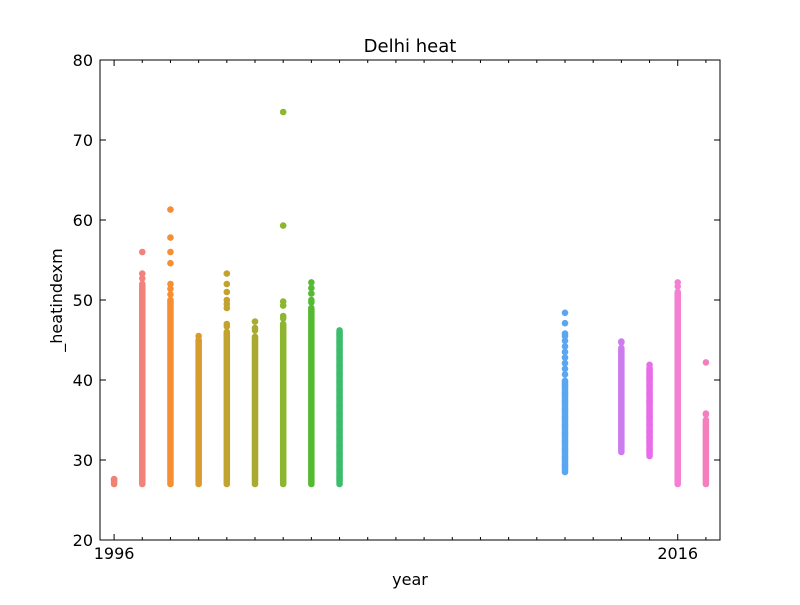 The height and width of the screenshot is (605, 800). What do you see at coordinates (83, 380) in the screenshot?
I see `y-tick-label: 40` at bounding box center [83, 380].